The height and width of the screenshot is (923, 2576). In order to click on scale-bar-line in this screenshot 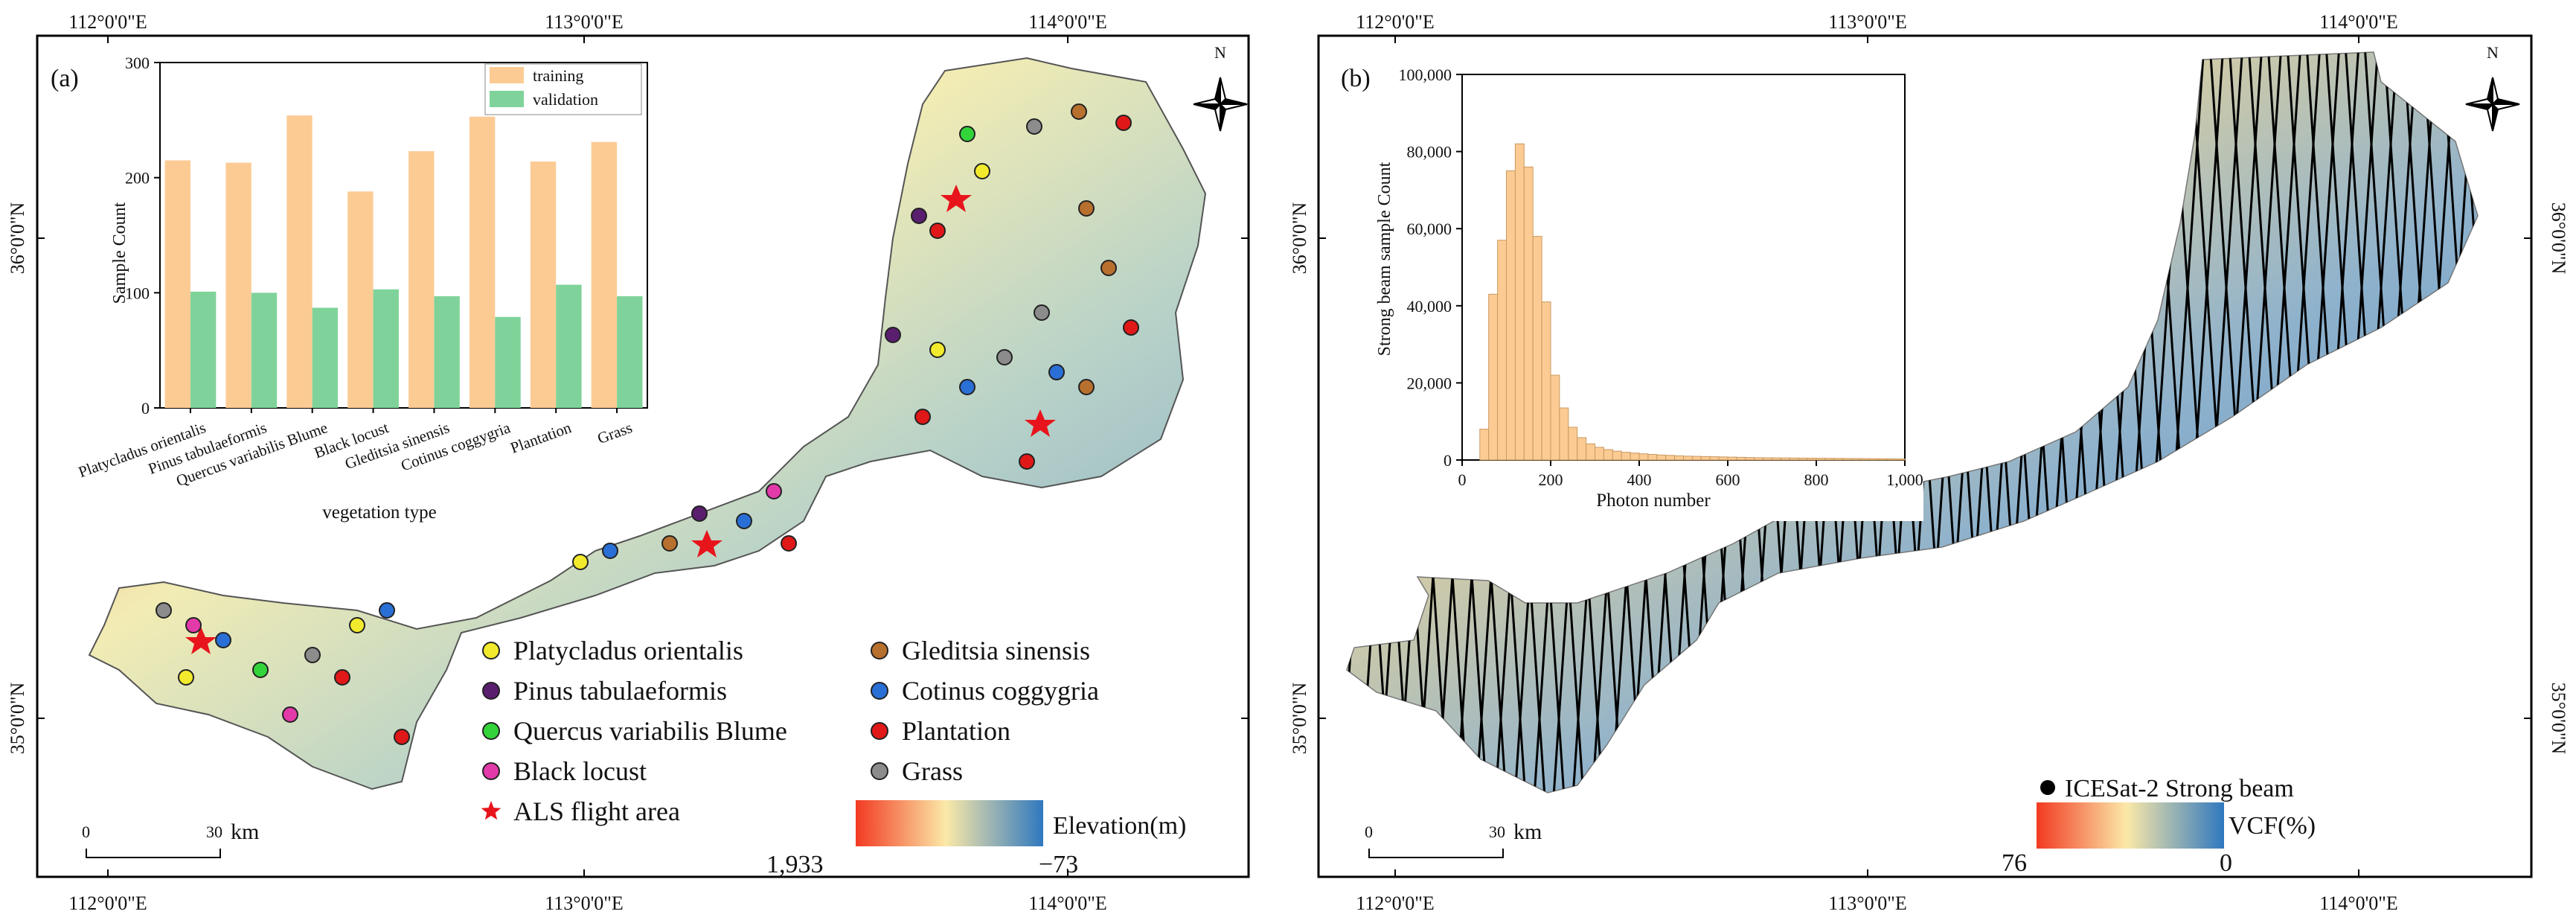, I will do `click(1436, 853)`.